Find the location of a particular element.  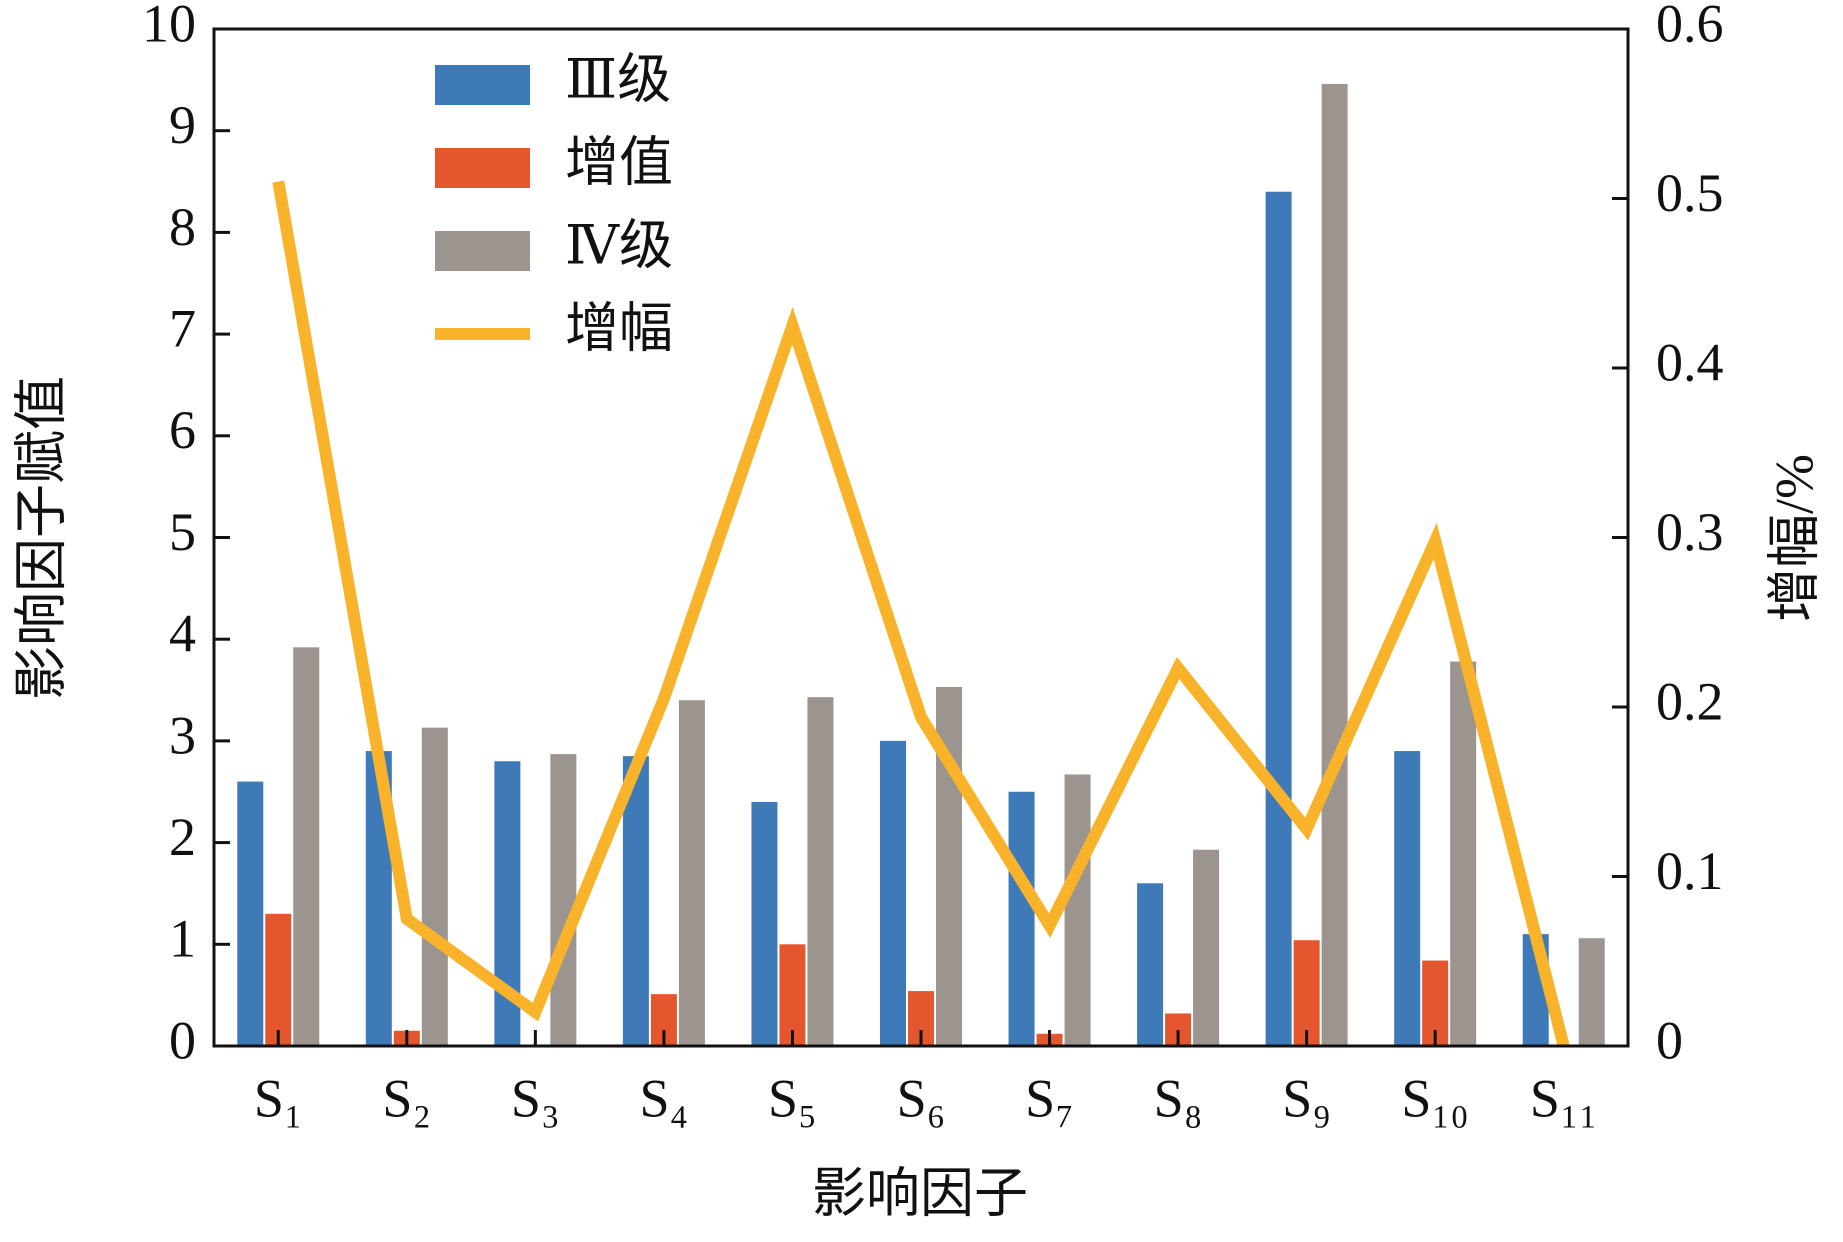

y-tick-label: 2 is located at coordinates (182, 837).